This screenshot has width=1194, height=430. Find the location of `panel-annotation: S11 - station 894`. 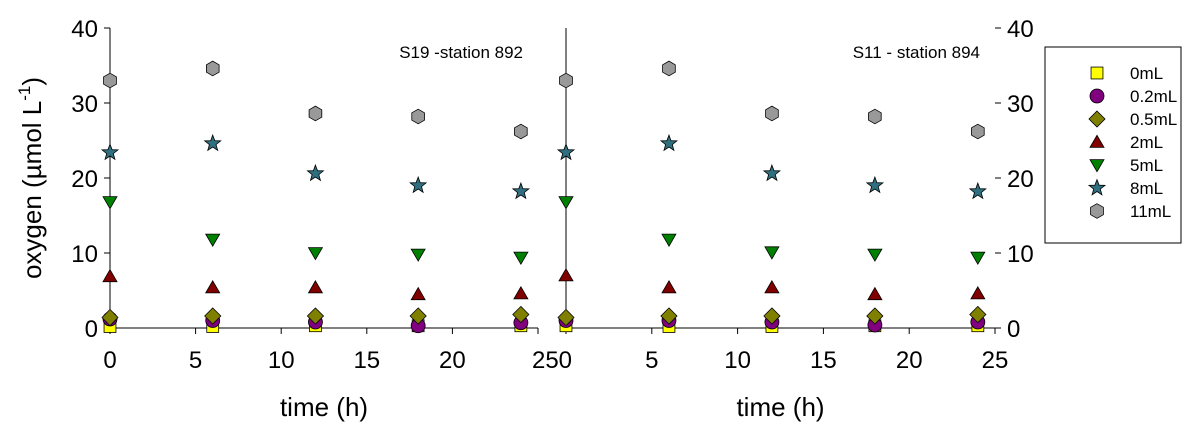

panel-annotation: S11 - station 894 is located at coordinates (916, 52).